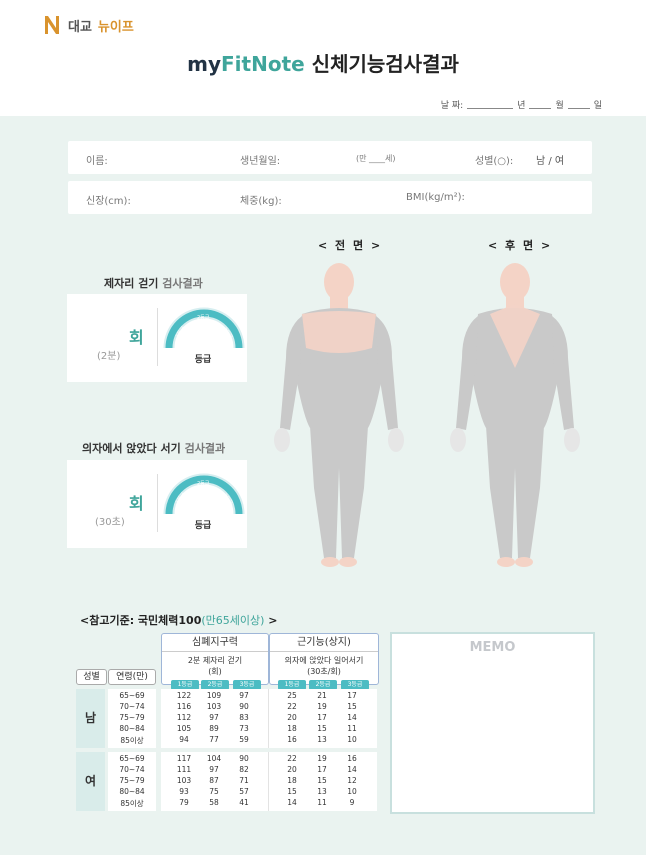  What do you see at coordinates (597, 106) in the screenshot?
I see `day-label: 일` at bounding box center [597, 106].